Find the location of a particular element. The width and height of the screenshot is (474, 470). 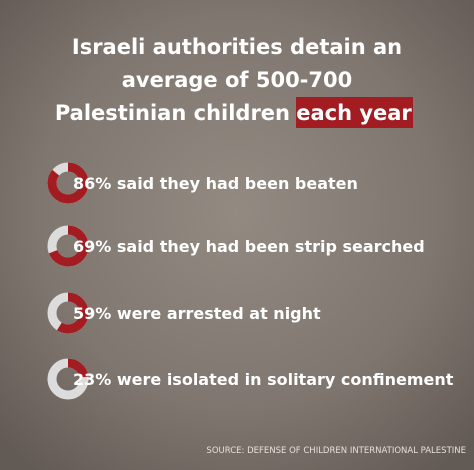

title-line: Israeli authorities detain an is located at coordinates (237, 47).